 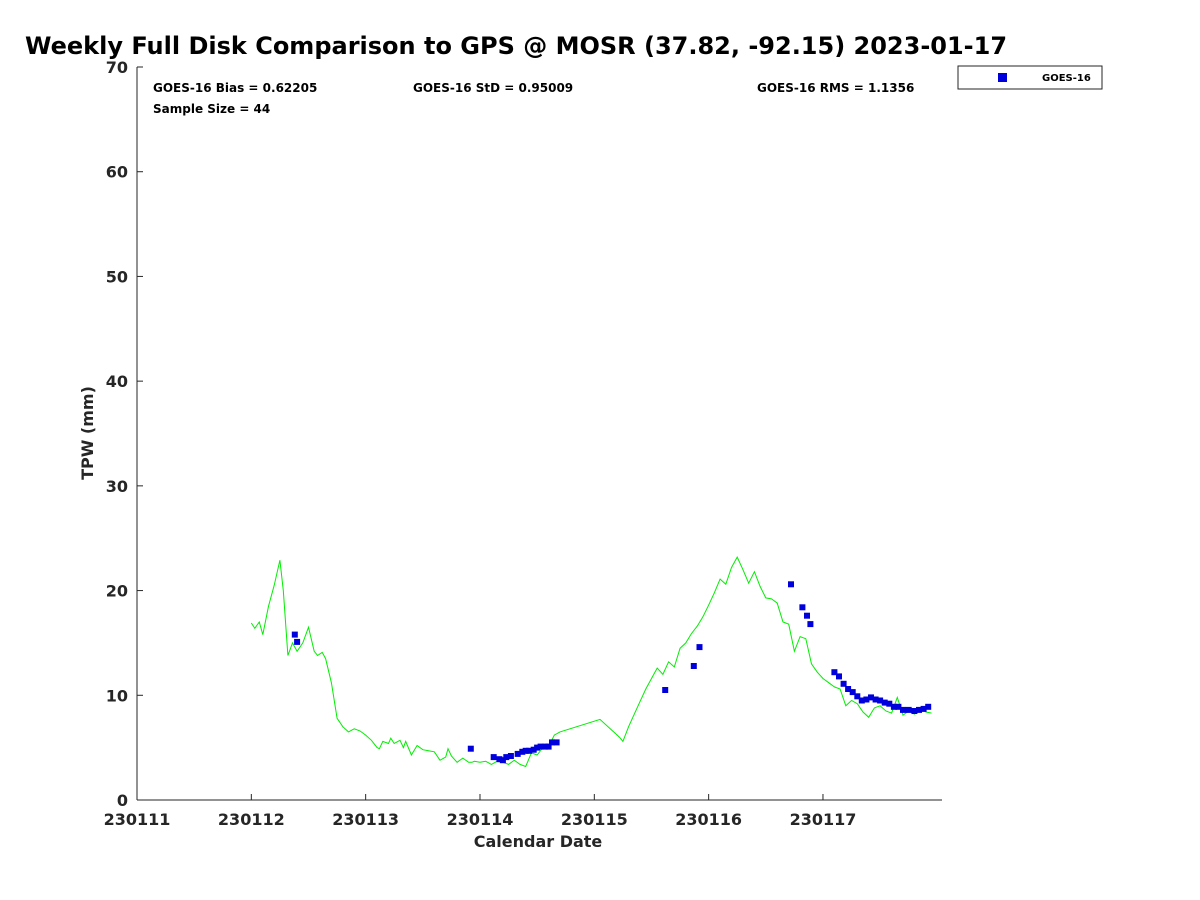 What do you see at coordinates (493, 88) in the screenshot?
I see `std-stat: GOES-16 StD = 0.95009` at bounding box center [493, 88].